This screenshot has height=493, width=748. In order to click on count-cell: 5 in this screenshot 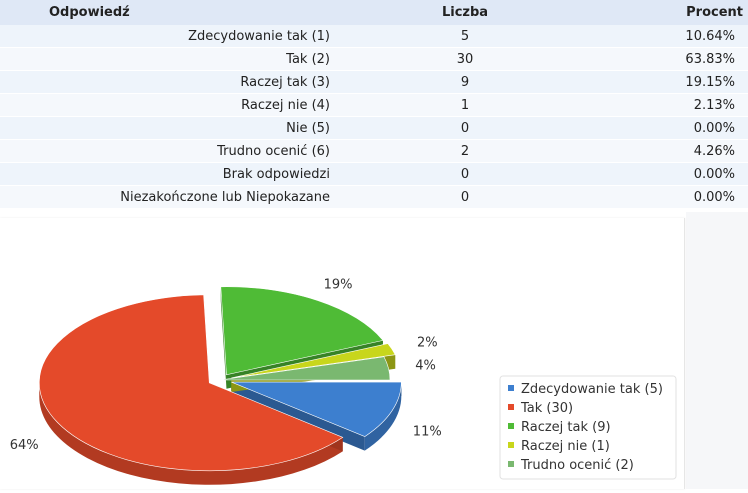, I will do `click(465, 36)`.